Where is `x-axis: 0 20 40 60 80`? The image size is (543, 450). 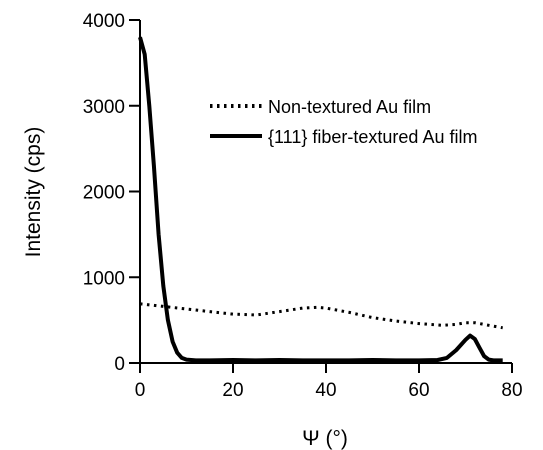 x-axis: 0 20 40 60 80 is located at coordinates (329, 381).